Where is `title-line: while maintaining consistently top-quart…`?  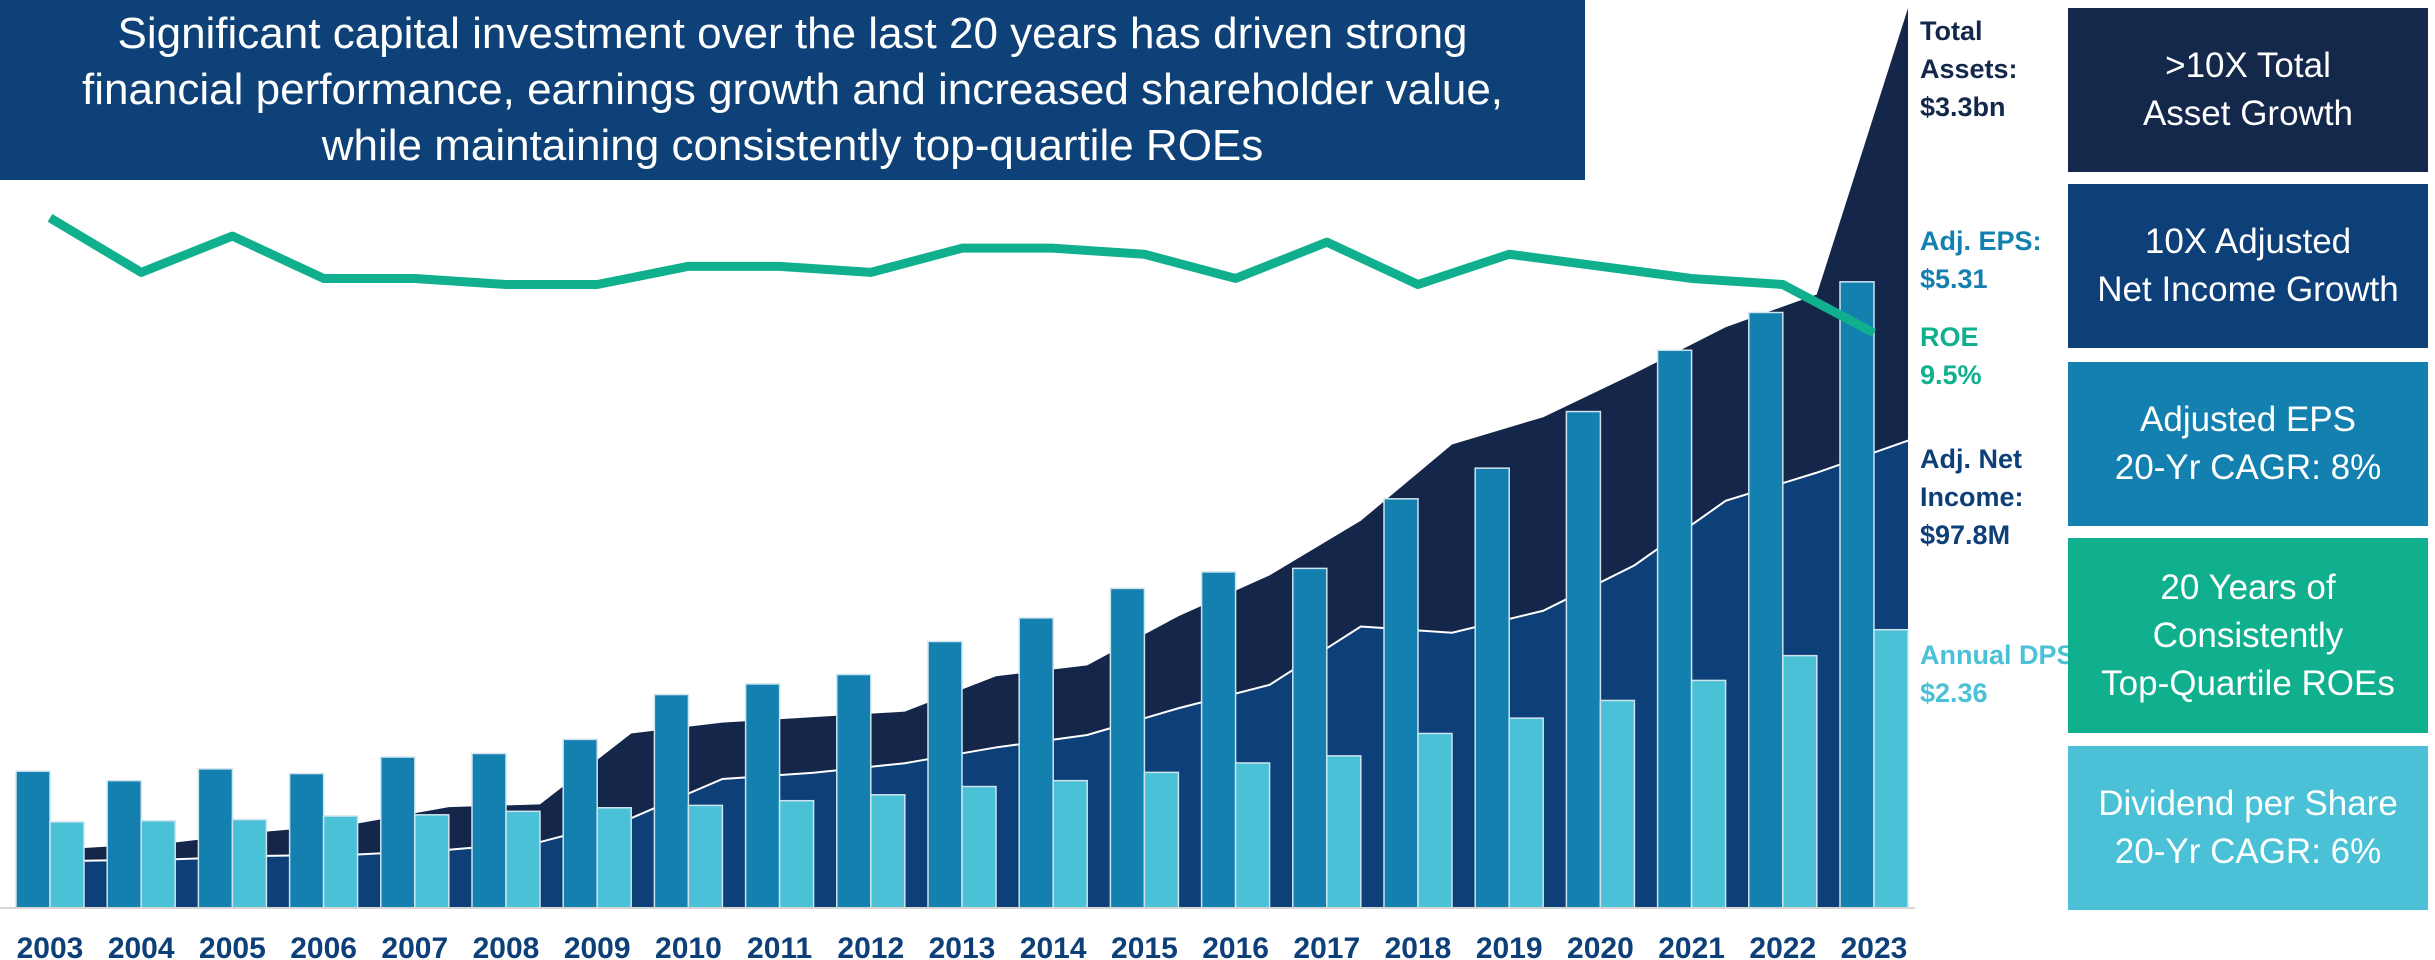
title-line: while maintaining consistently top-quart… is located at coordinates (792, 145).